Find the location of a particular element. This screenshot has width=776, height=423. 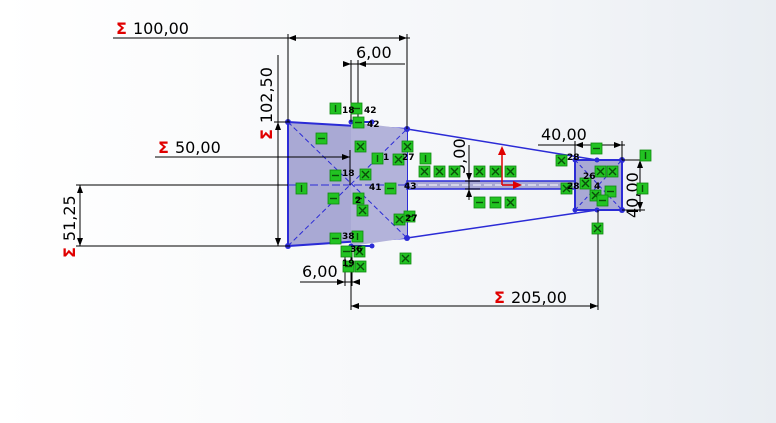

dimension-right-width: 40,00 is located at coordinates (564, 134).